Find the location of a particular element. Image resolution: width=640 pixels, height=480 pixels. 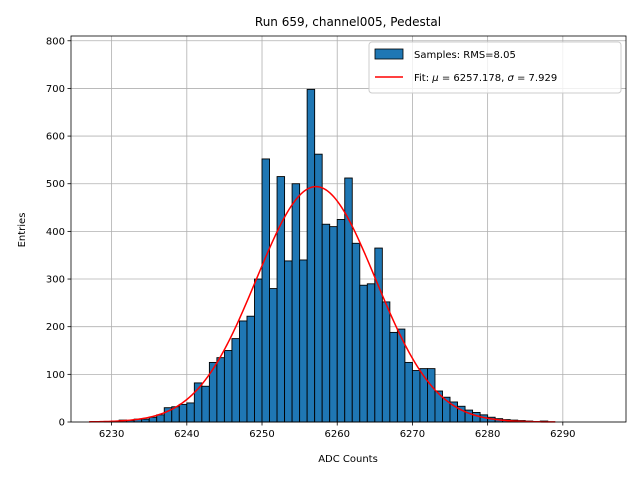

y-axis-label: Entries is located at coordinates (22, 230).